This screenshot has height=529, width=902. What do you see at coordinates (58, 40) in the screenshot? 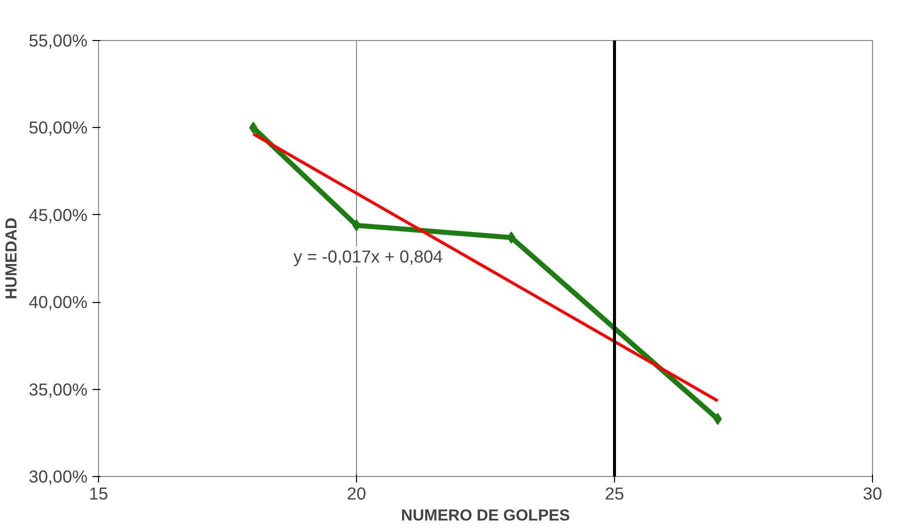
I see `y-tick-label: 55,00%` at bounding box center [58, 40].